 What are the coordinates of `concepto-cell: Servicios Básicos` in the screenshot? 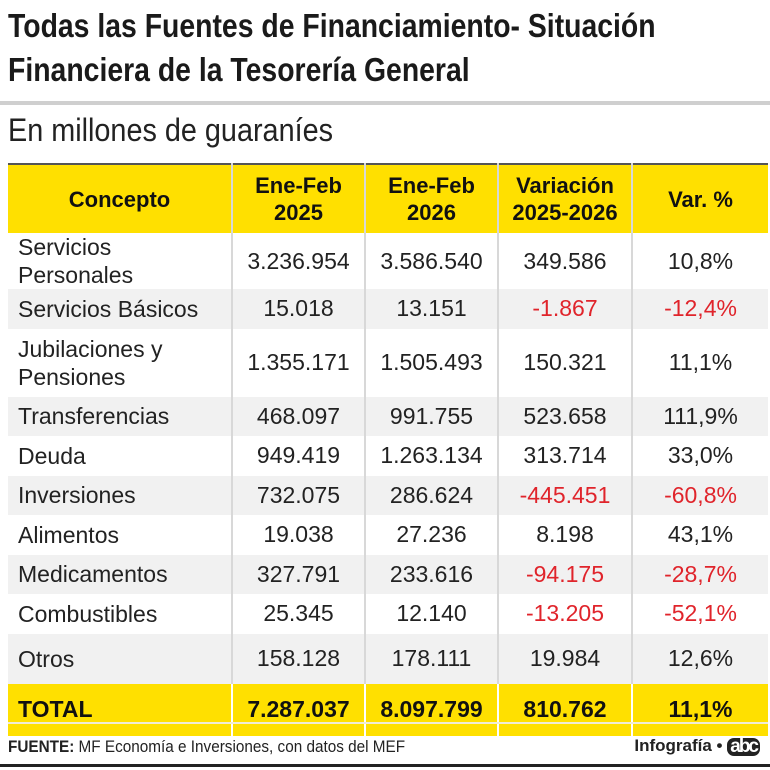 It's located at (108, 308).